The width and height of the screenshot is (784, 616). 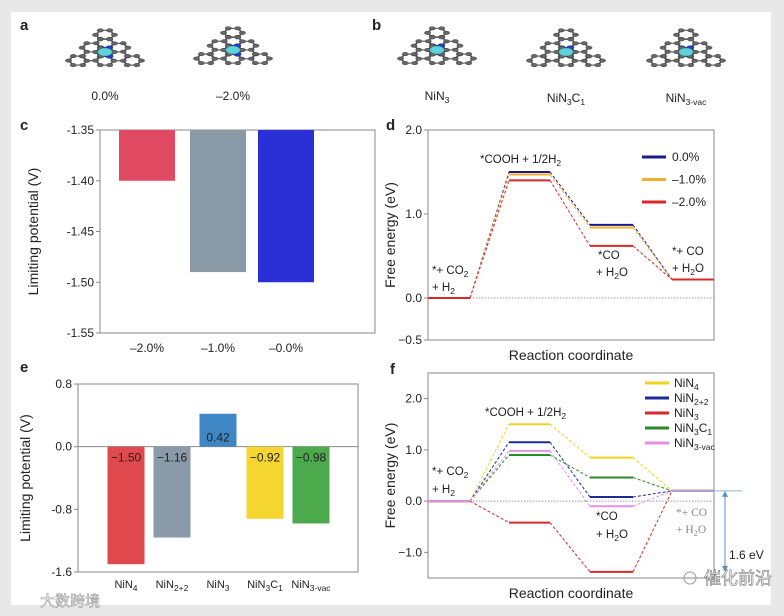 I want to click on structure-label-part: C, so click(x=576, y=98).